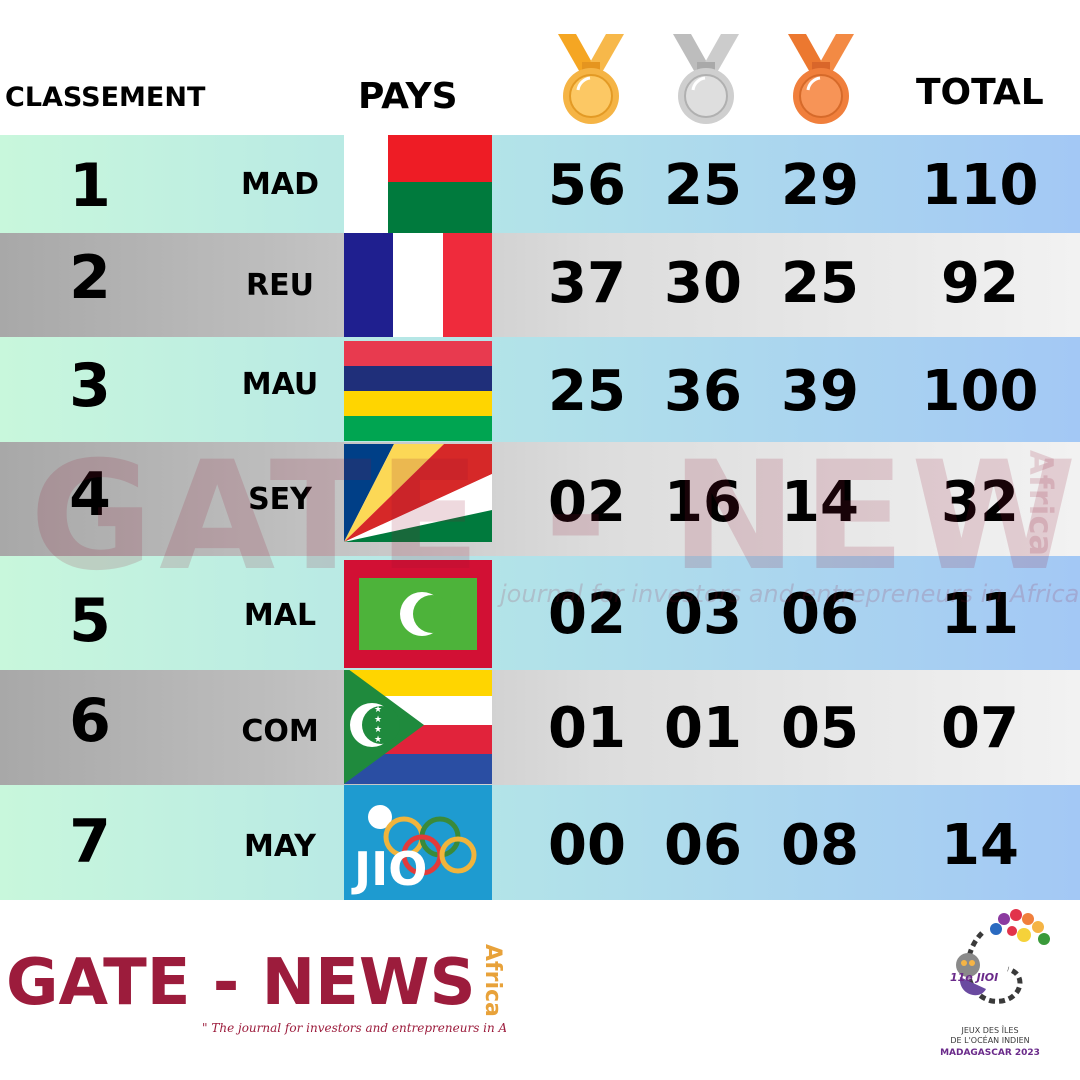 This screenshot has width=1080, height=1080. I want to click on rank-cell: 4, so click(90, 495).